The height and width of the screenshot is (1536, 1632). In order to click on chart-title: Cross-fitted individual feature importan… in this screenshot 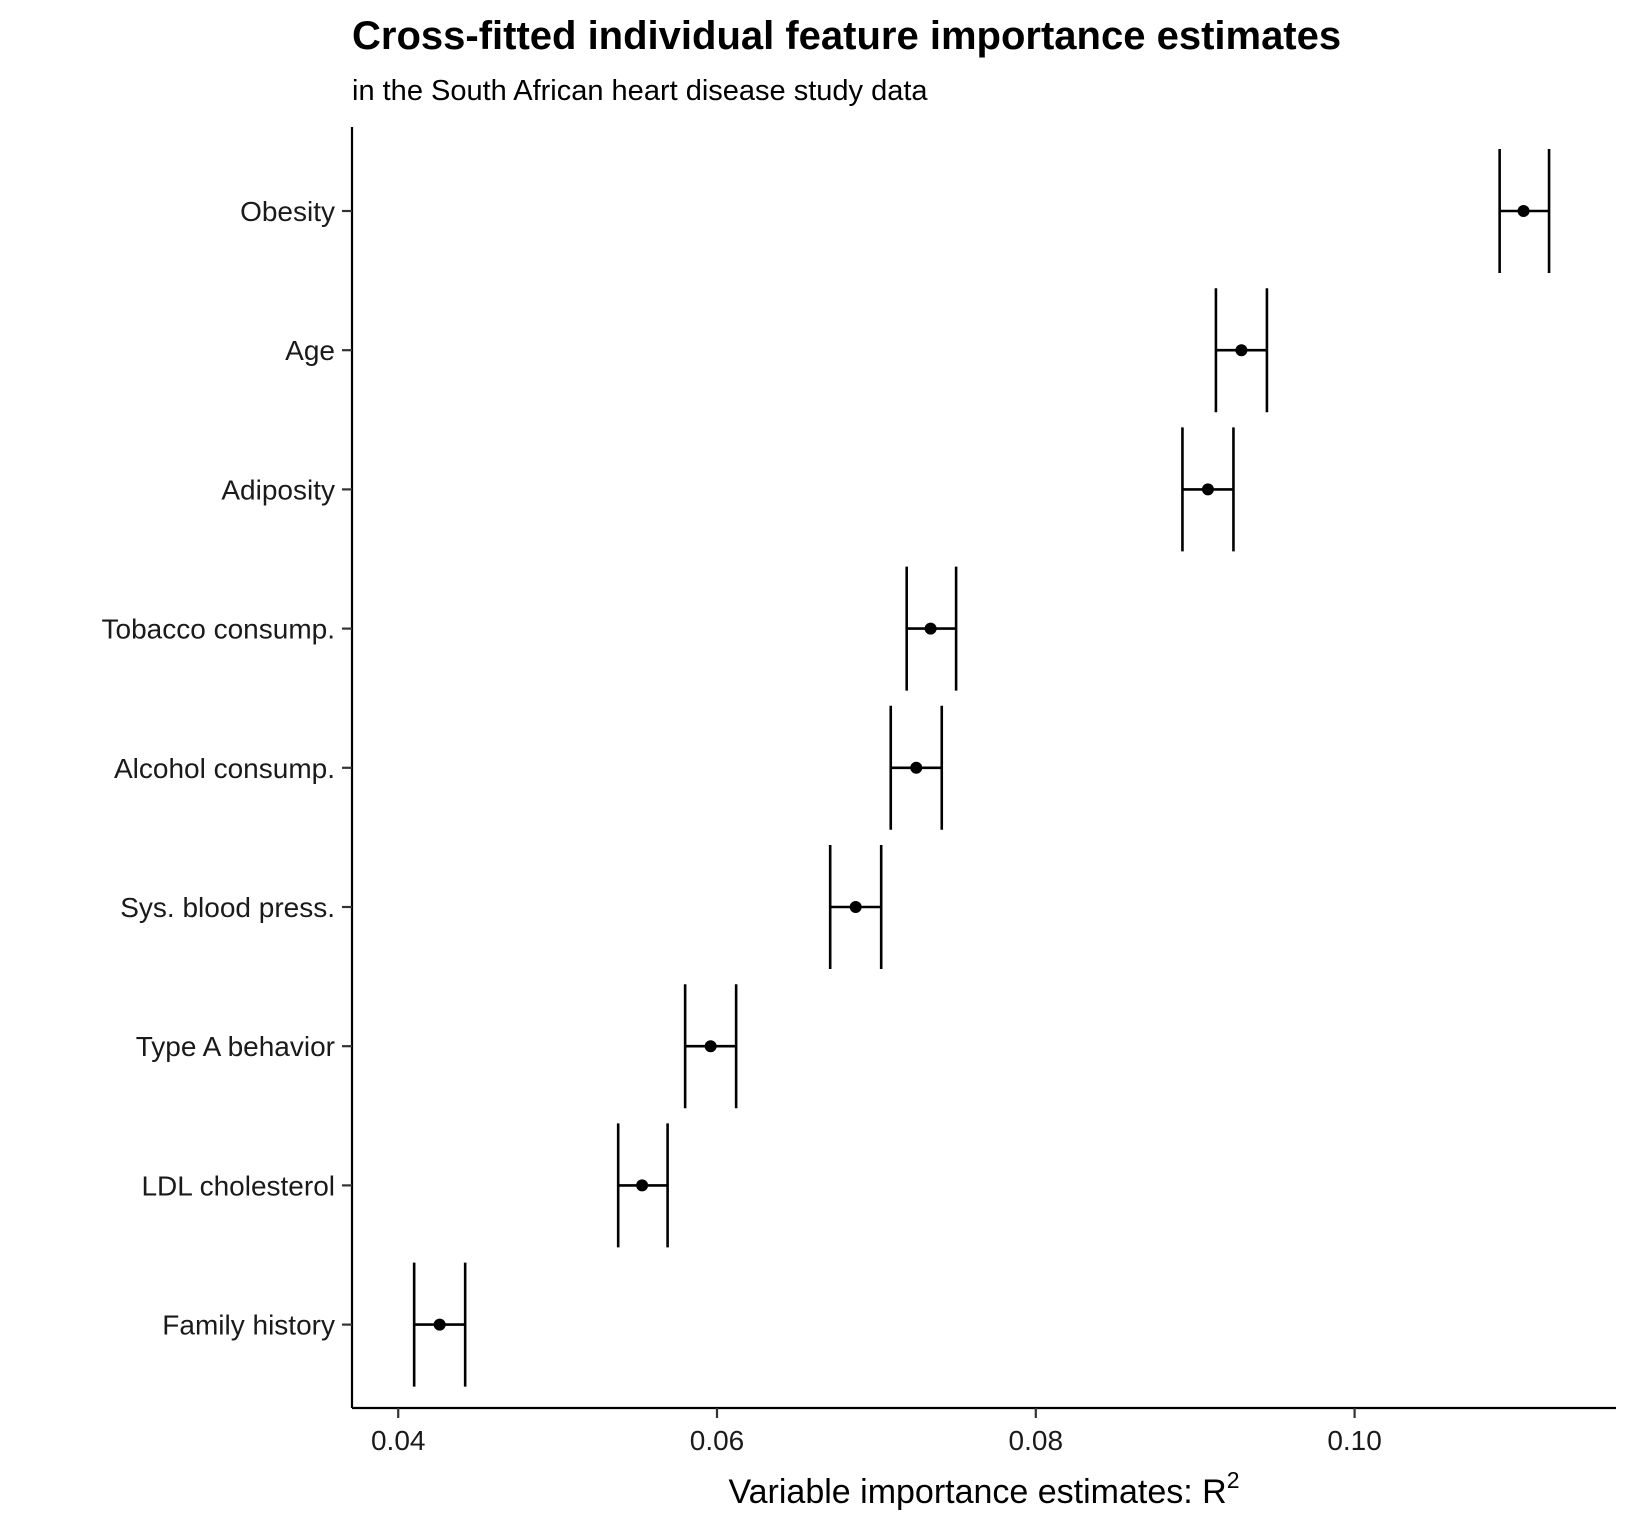, I will do `click(846, 36)`.